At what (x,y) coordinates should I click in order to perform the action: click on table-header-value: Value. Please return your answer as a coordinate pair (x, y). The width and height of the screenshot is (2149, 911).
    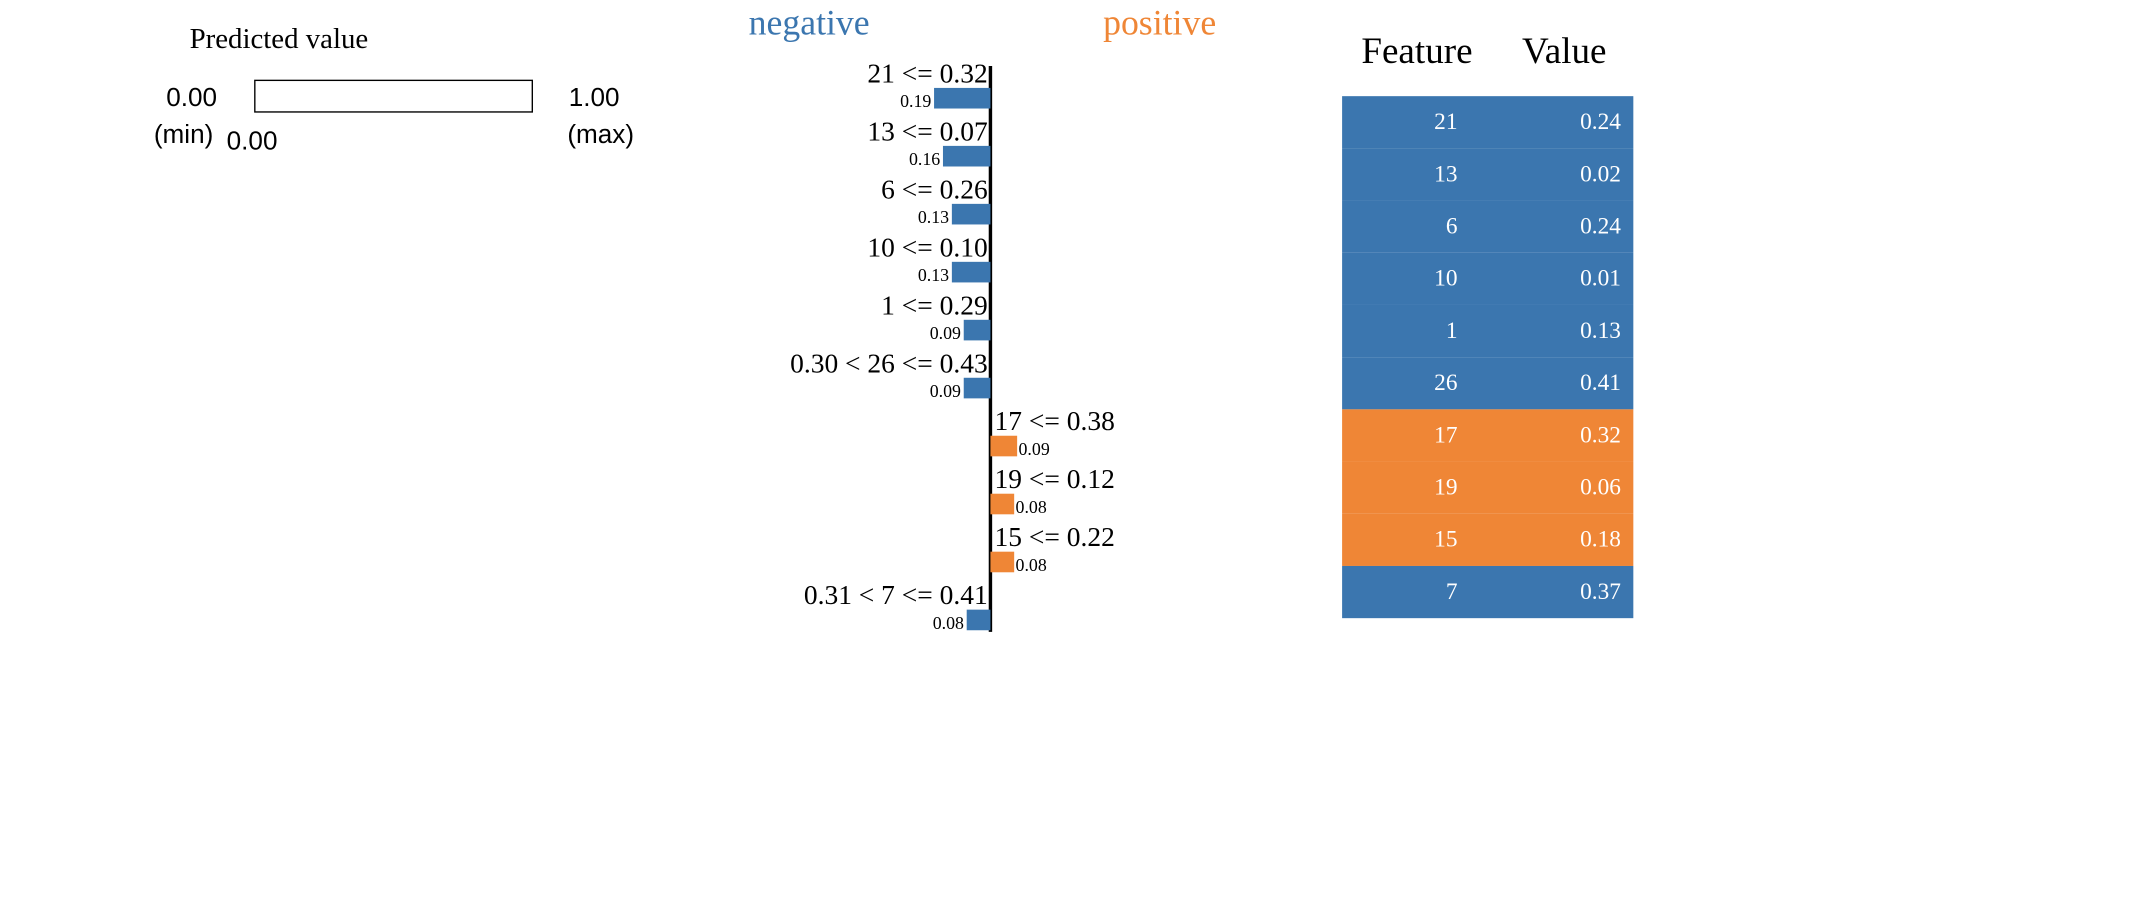
    Looking at the image, I should click on (1564, 51).